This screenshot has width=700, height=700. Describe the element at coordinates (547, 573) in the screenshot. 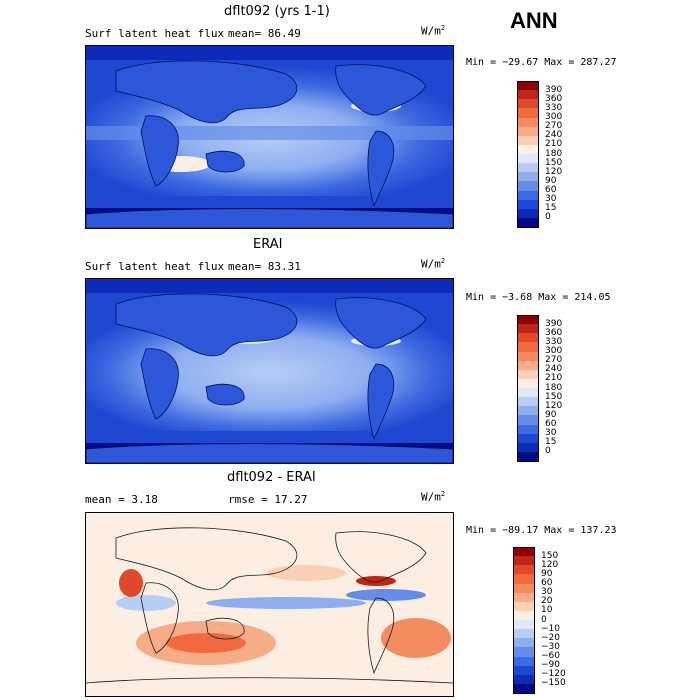

I see `panel3-colorbar-label: 90` at that location.